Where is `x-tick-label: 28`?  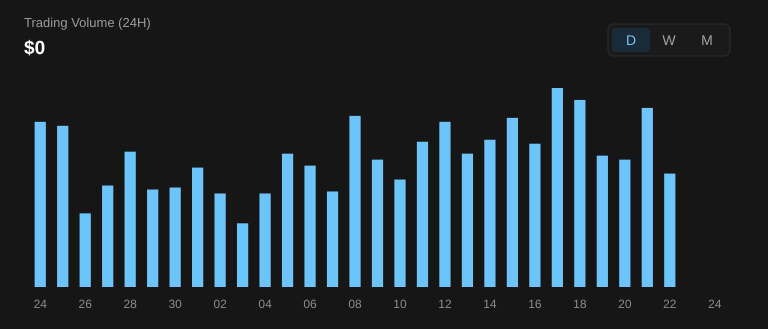
x-tick-label: 28 is located at coordinates (131, 304).